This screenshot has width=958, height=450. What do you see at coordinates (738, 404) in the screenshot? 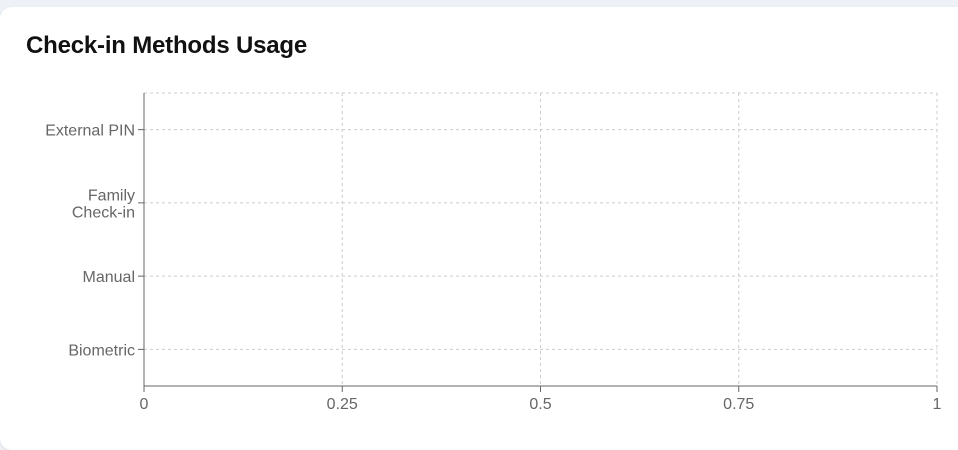
I see `x-tick-label: 0.75` at bounding box center [738, 404].